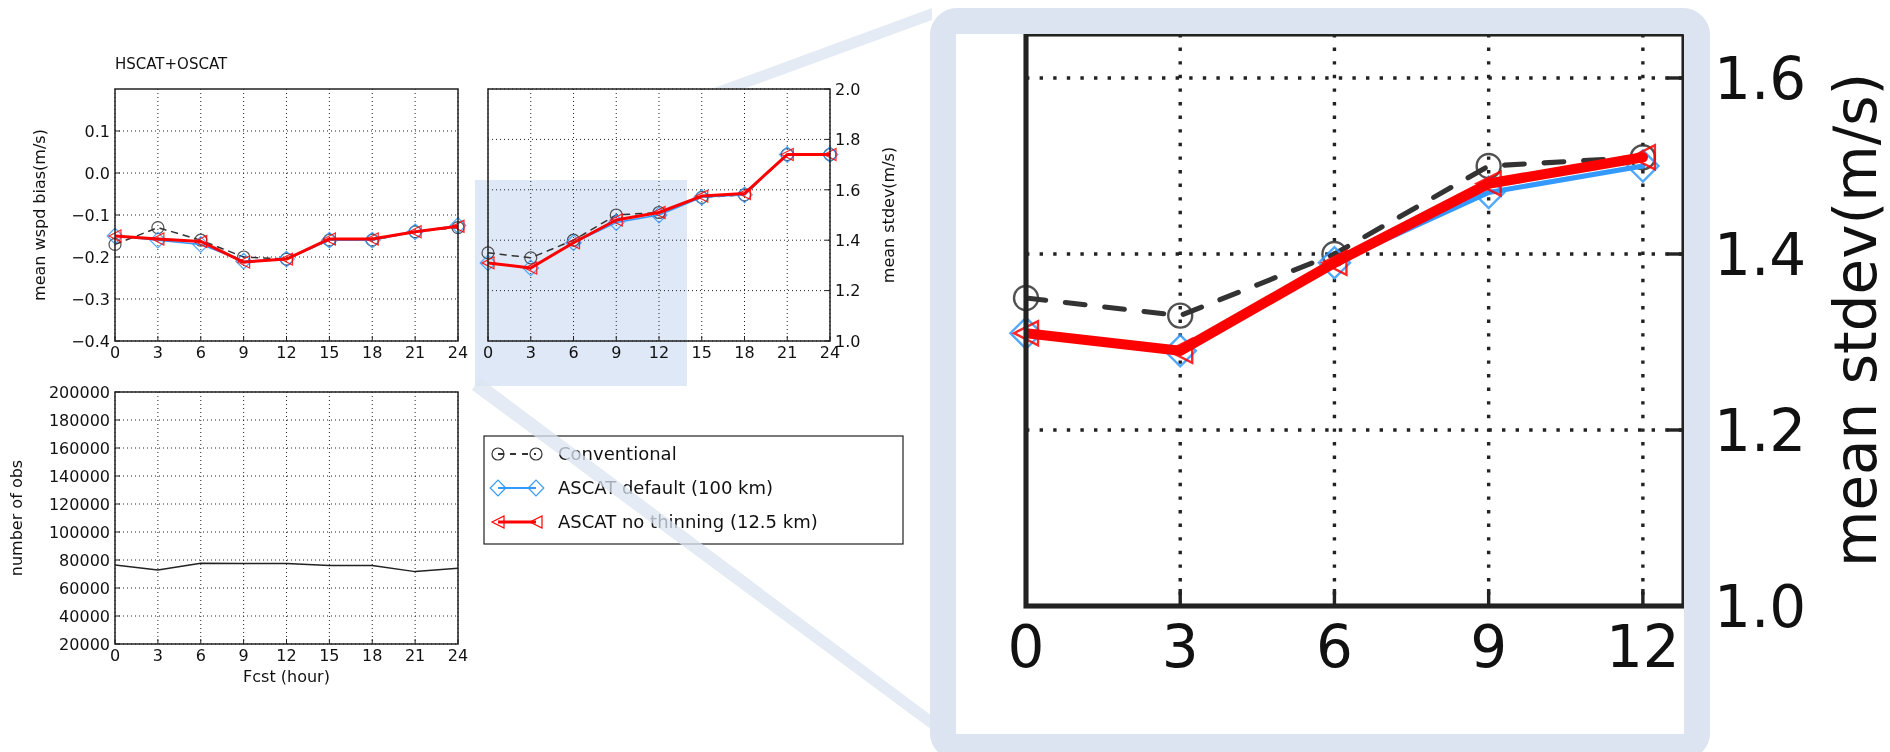 The width and height of the screenshot is (1890, 752). I want to click on legend-label: ASCAT default (100 km), so click(666, 488).